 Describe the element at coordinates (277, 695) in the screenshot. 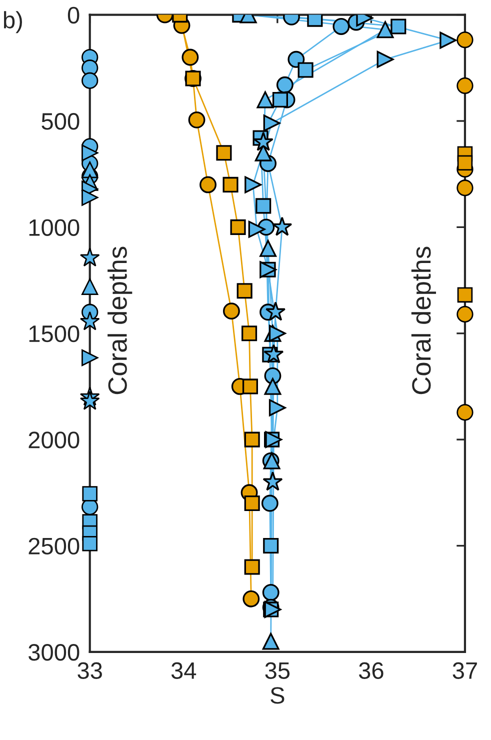

I see `x-axis-title: S` at that location.